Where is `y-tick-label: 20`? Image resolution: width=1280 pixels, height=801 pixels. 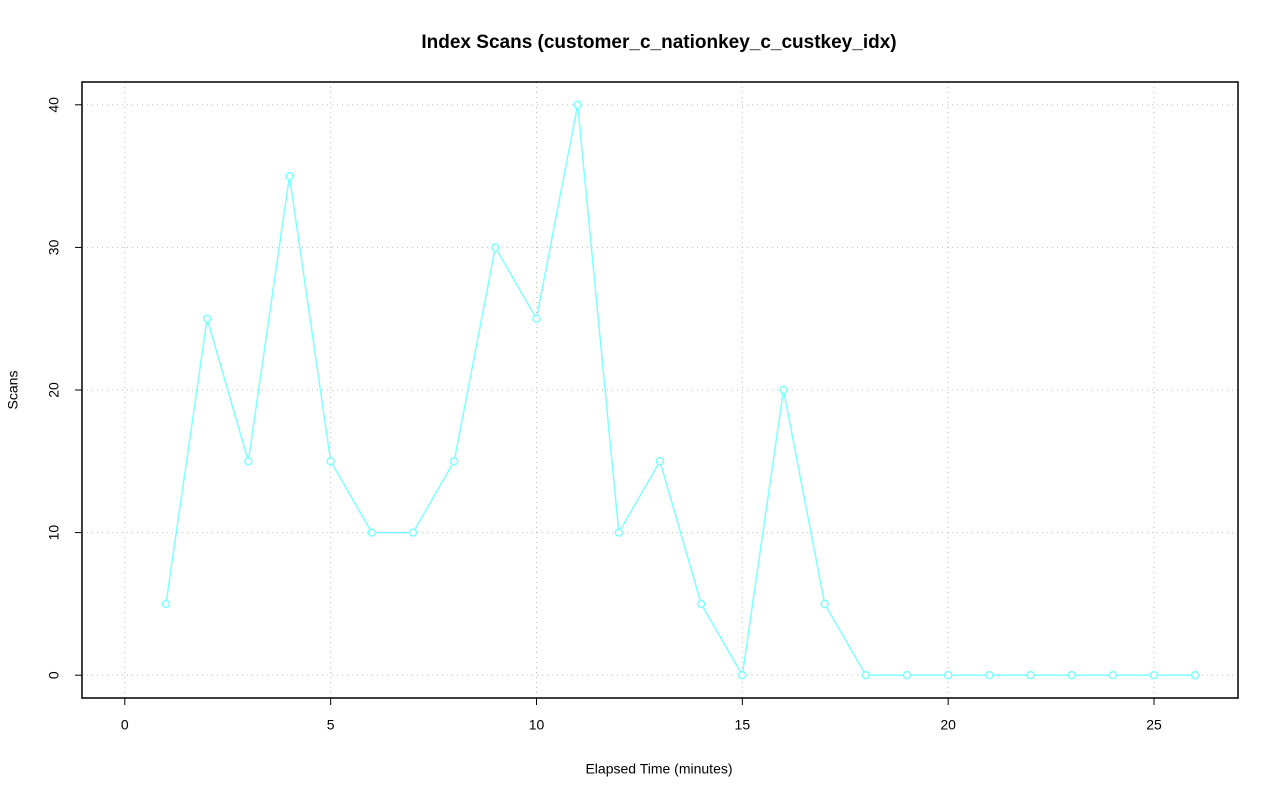
y-tick-label: 20 is located at coordinates (54, 390).